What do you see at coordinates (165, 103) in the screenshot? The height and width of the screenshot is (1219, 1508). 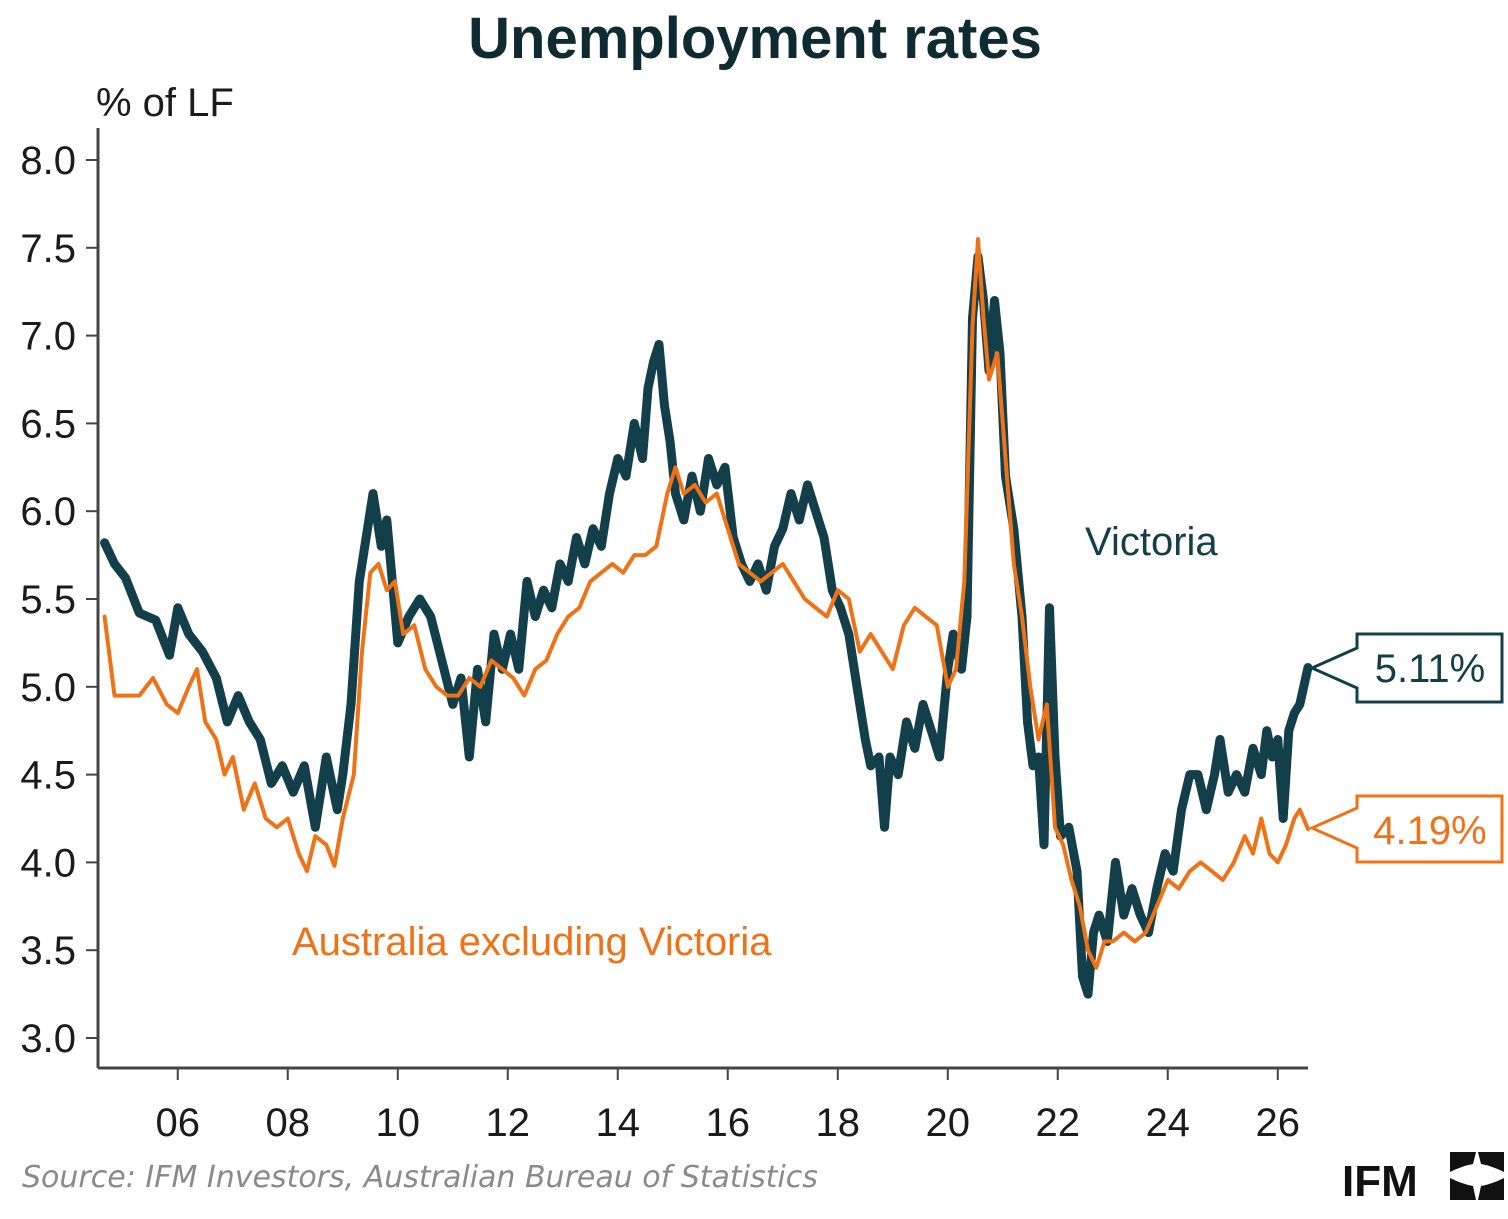 I see `y-axis-label: % of LF` at bounding box center [165, 103].